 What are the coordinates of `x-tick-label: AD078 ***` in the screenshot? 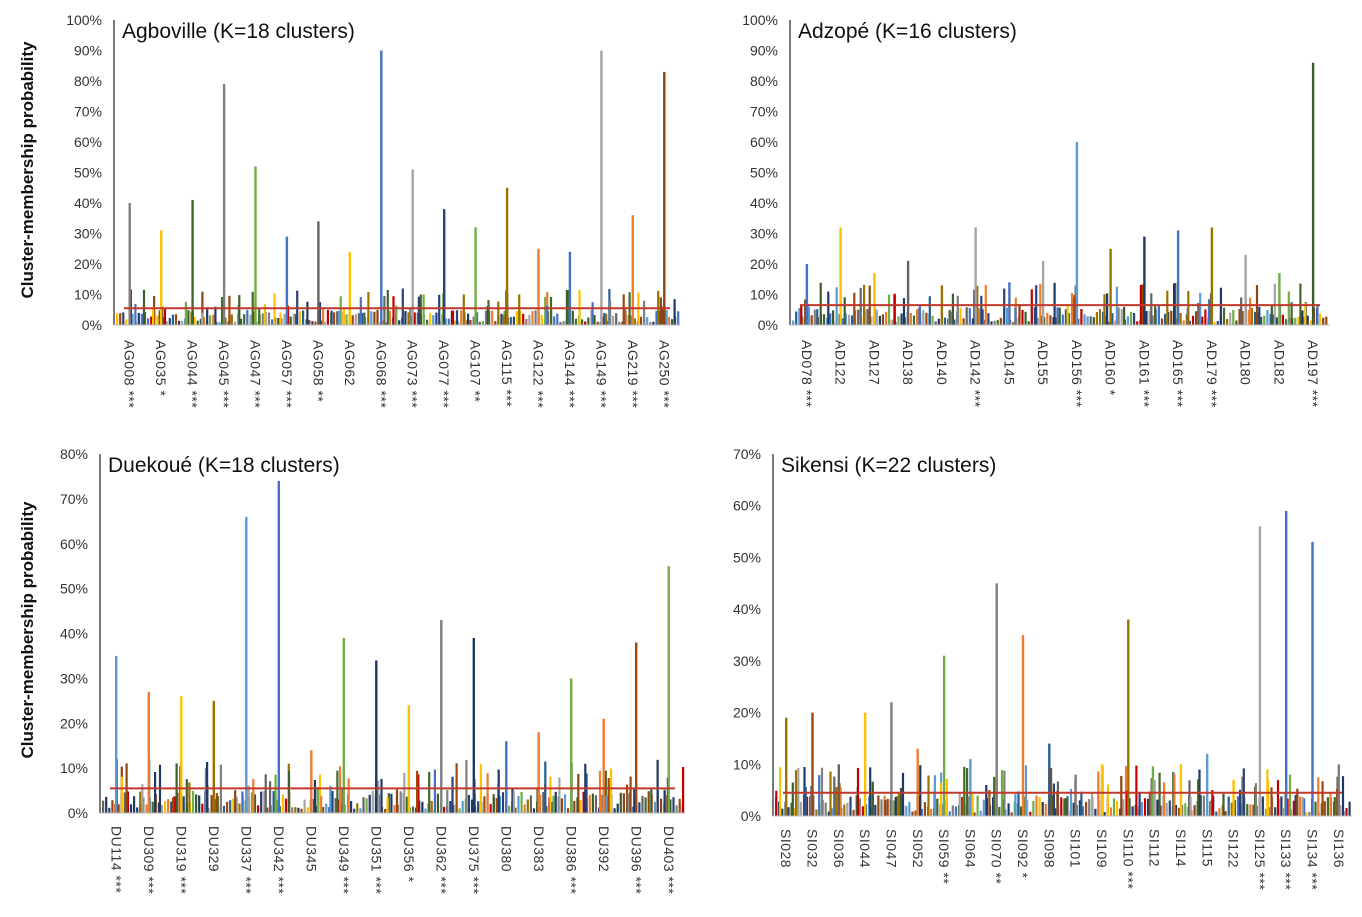 It's located at (807, 374).